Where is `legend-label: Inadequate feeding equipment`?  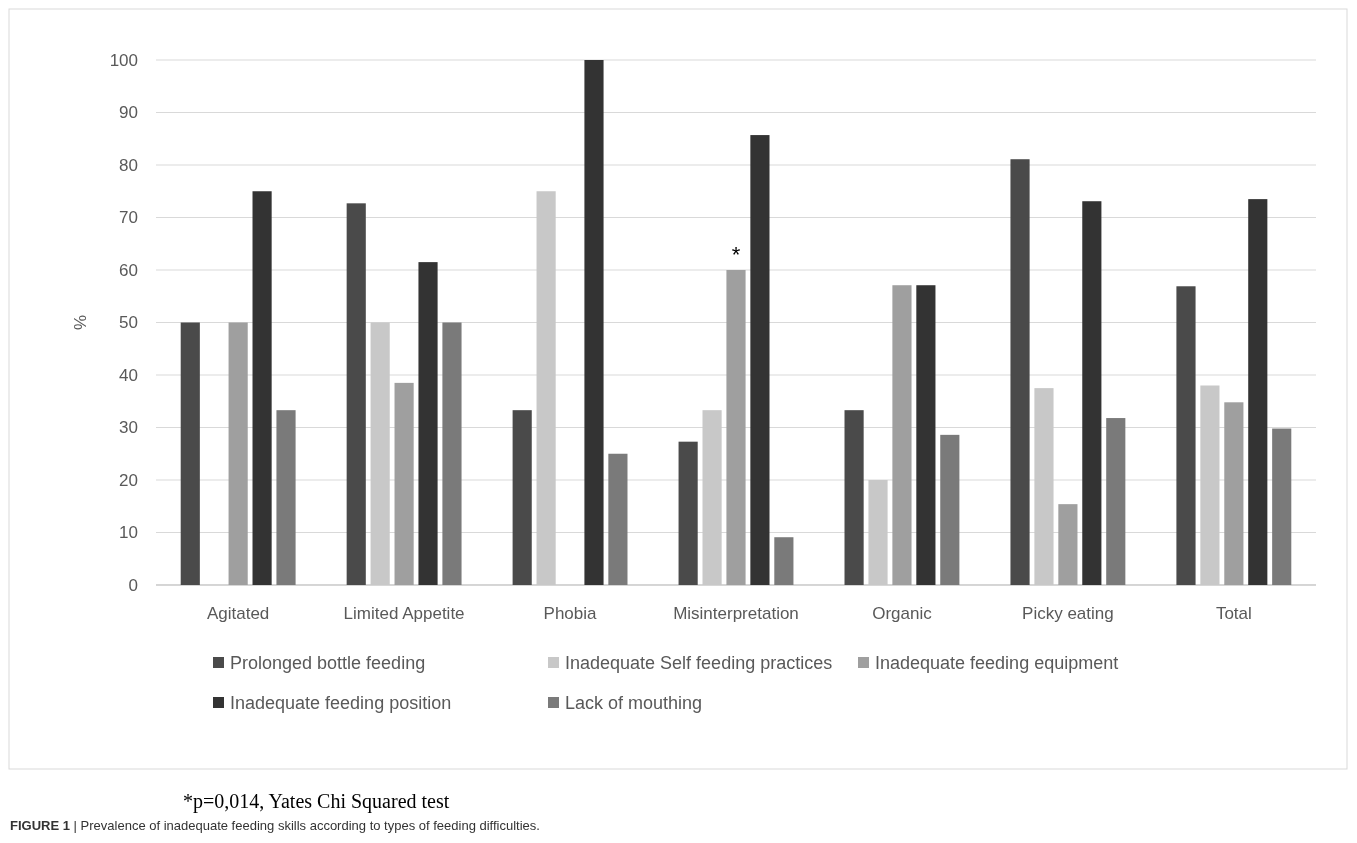
legend-label: Inadequate feeding equipment is located at coordinates (997, 663).